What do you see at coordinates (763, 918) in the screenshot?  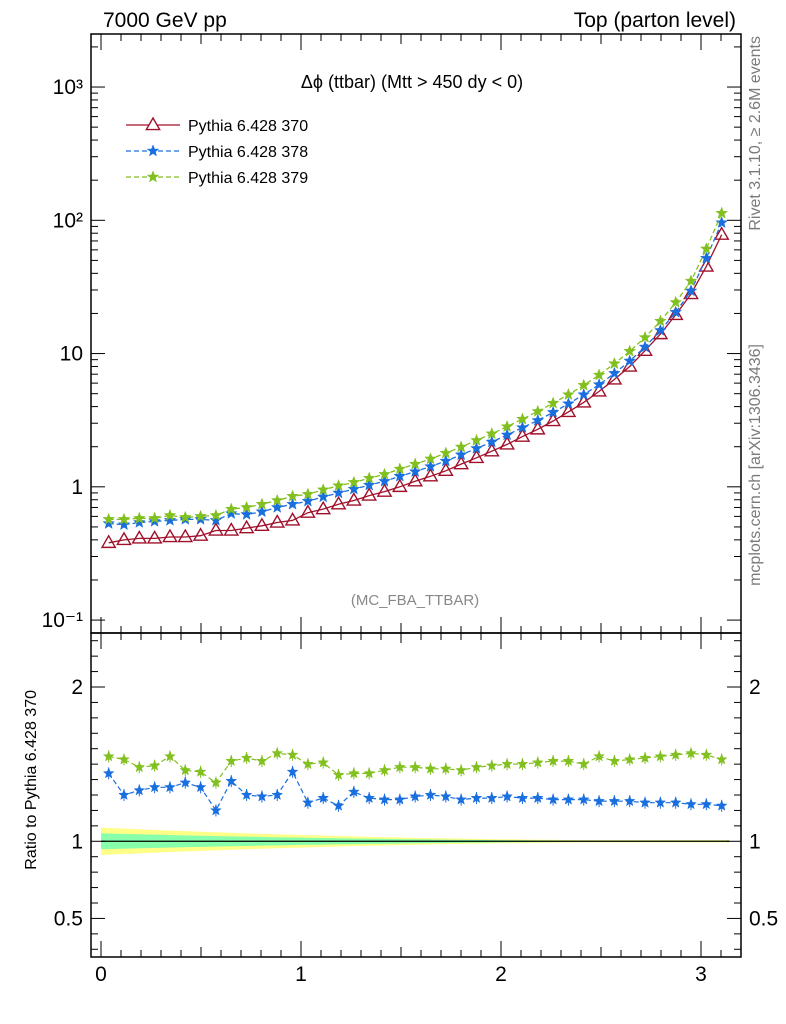 I see `ratio-tick-label: 0.5` at bounding box center [763, 918].